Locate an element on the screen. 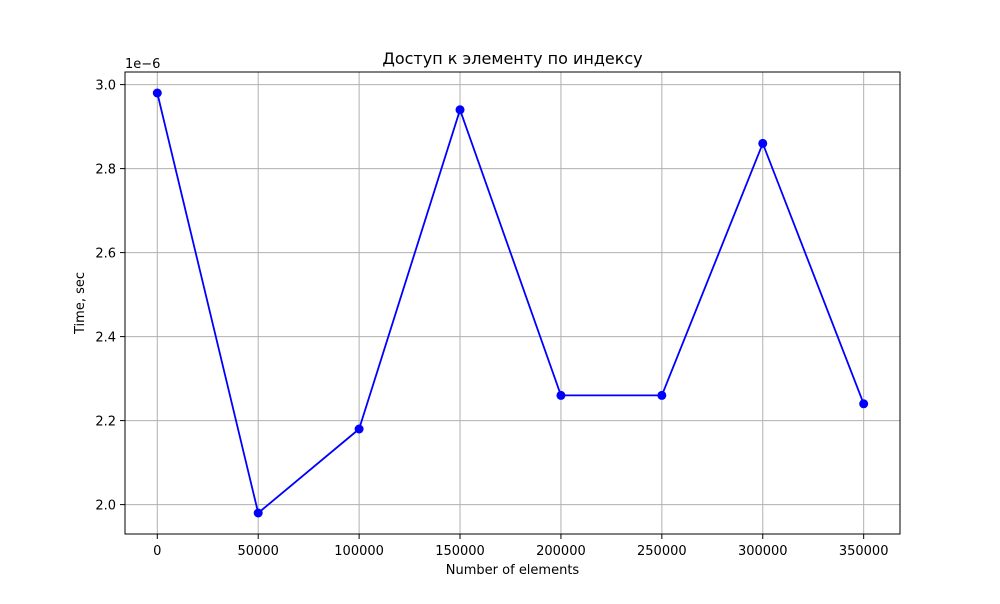 Image resolution: width=1000 pixels, height=604 pixels. x-tick-label: 0 is located at coordinates (157, 551).